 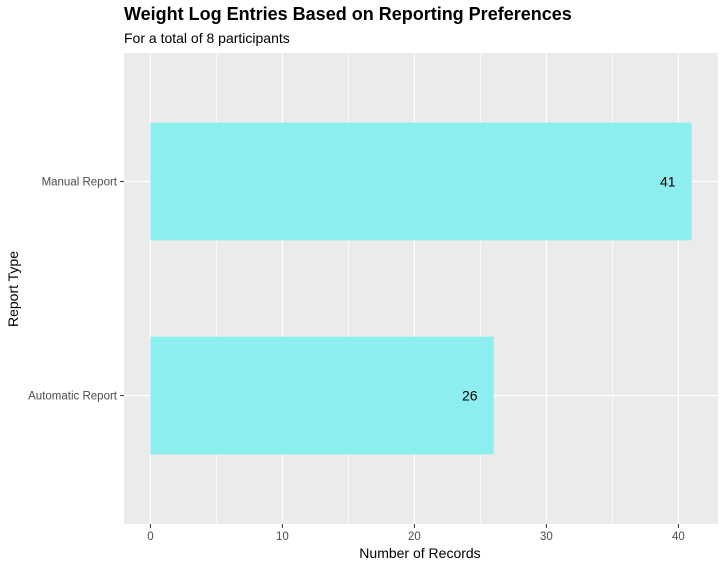 I want to click on x-axis: 0 10 20 30 40, so click(x=416, y=533).